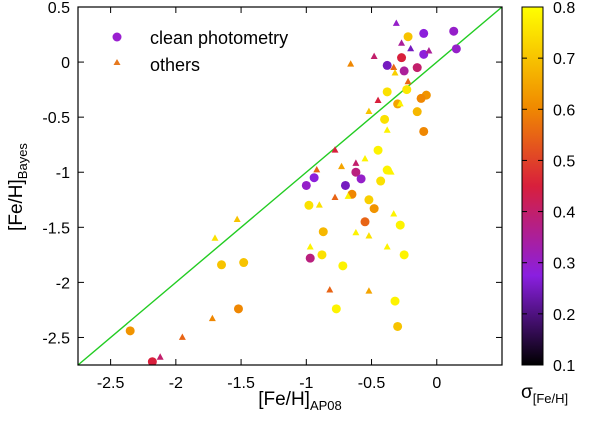  What do you see at coordinates (300, 401) in the screenshot?
I see `x-axis-title: [Fe/H]AP08` at bounding box center [300, 401].